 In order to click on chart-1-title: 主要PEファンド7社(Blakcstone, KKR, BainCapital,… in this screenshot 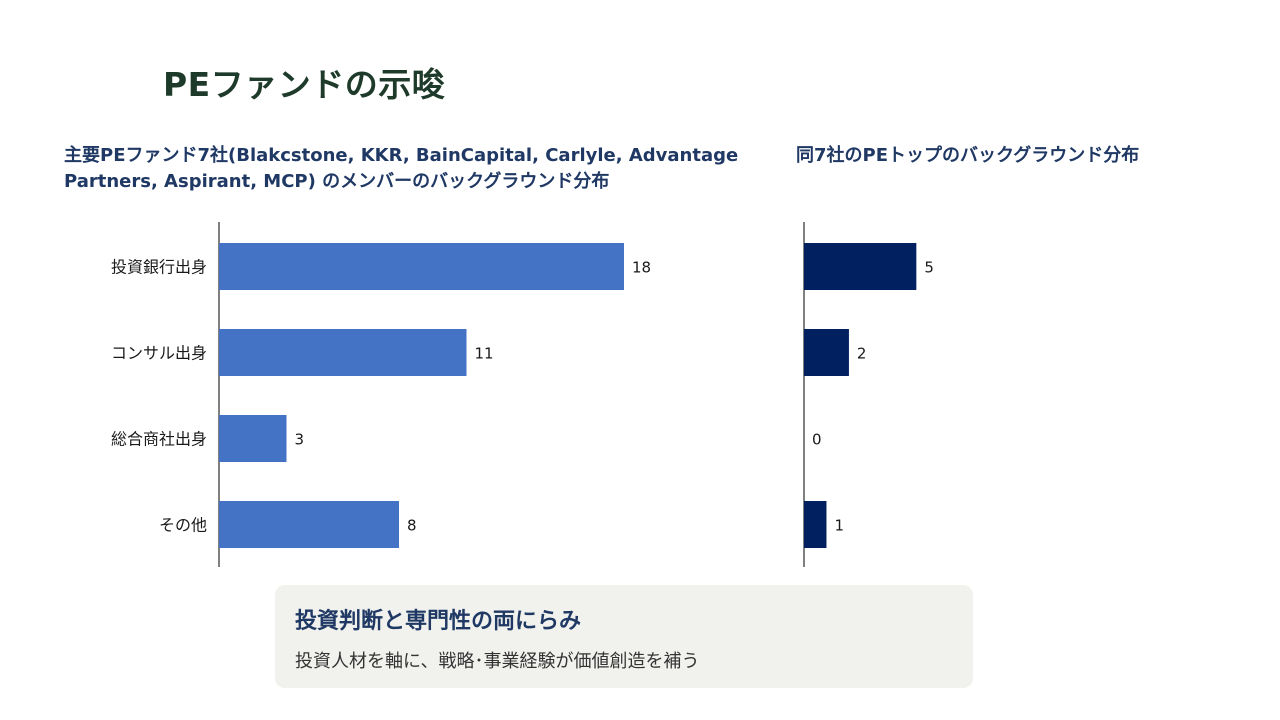, I will do `click(401, 168)`.